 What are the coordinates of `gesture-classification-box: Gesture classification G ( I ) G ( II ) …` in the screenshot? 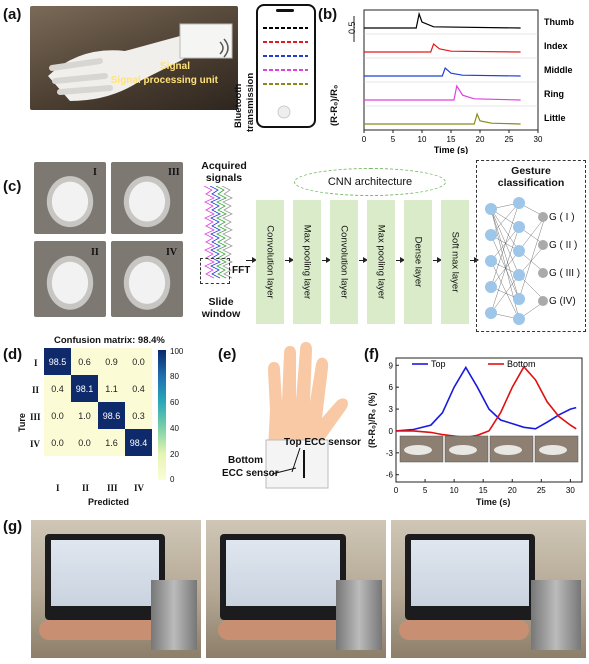 It's located at (531, 246).